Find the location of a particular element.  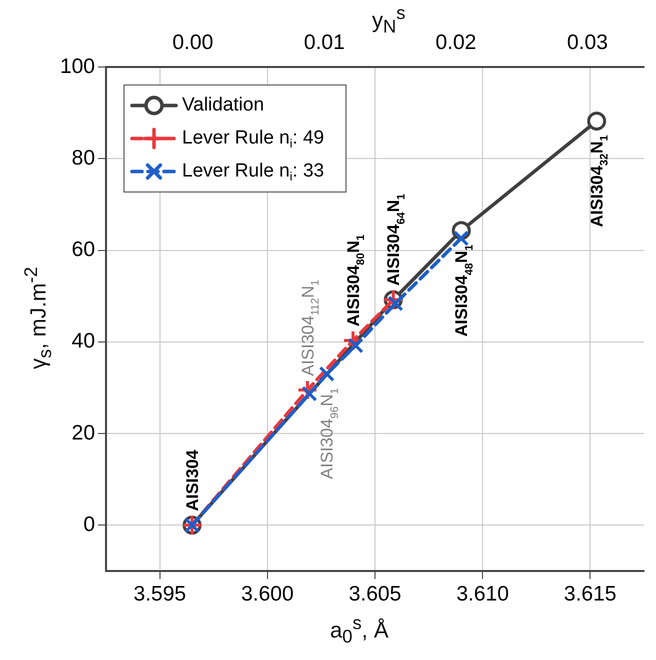

x-tick-label: 3.610 is located at coordinates (482, 594).